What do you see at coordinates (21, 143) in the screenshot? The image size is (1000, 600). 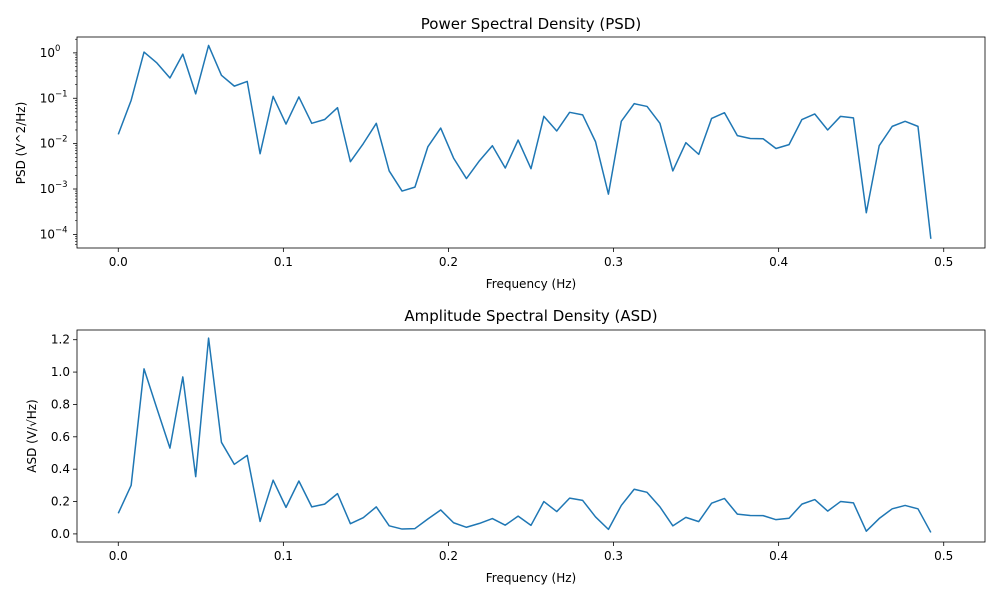 I see `psd-y-axis-label: PSD (V^2/Hz)` at bounding box center [21, 143].